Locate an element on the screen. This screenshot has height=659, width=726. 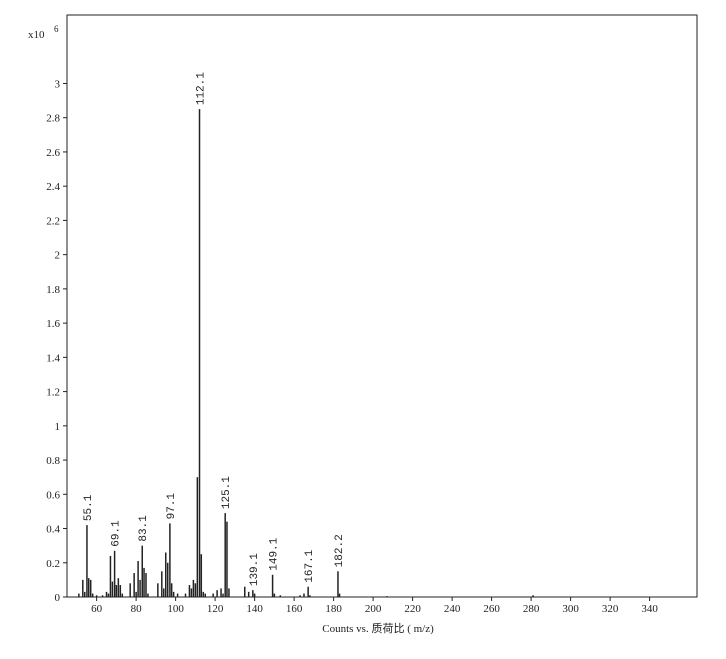
peak-label: 55.1 is located at coordinates (89, 507).